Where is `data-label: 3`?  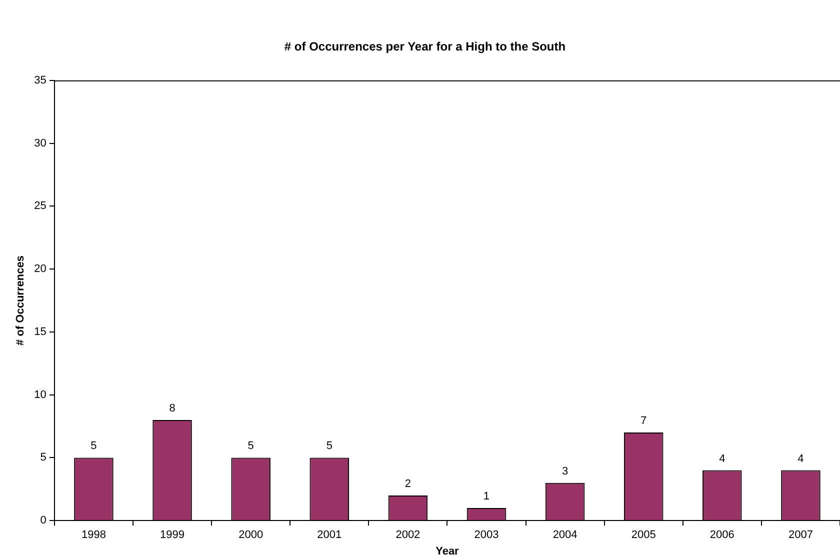 data-label: 3 is located at coordinates (565, 471).